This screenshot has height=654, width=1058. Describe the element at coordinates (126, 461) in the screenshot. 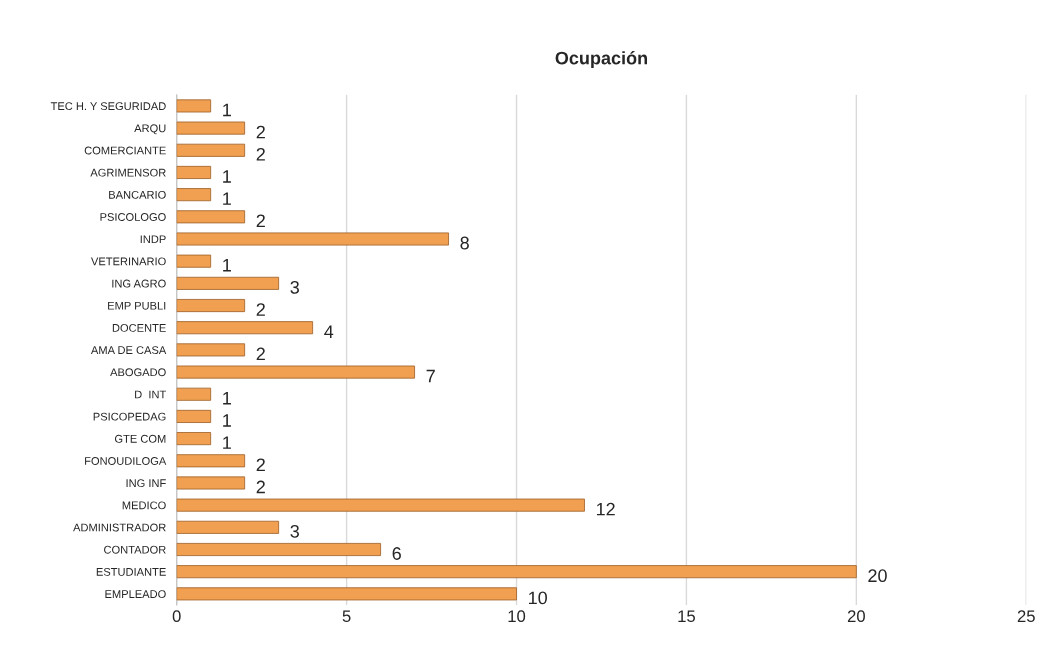

I see `y-tick-label: FONOUDILOGA` at that location.